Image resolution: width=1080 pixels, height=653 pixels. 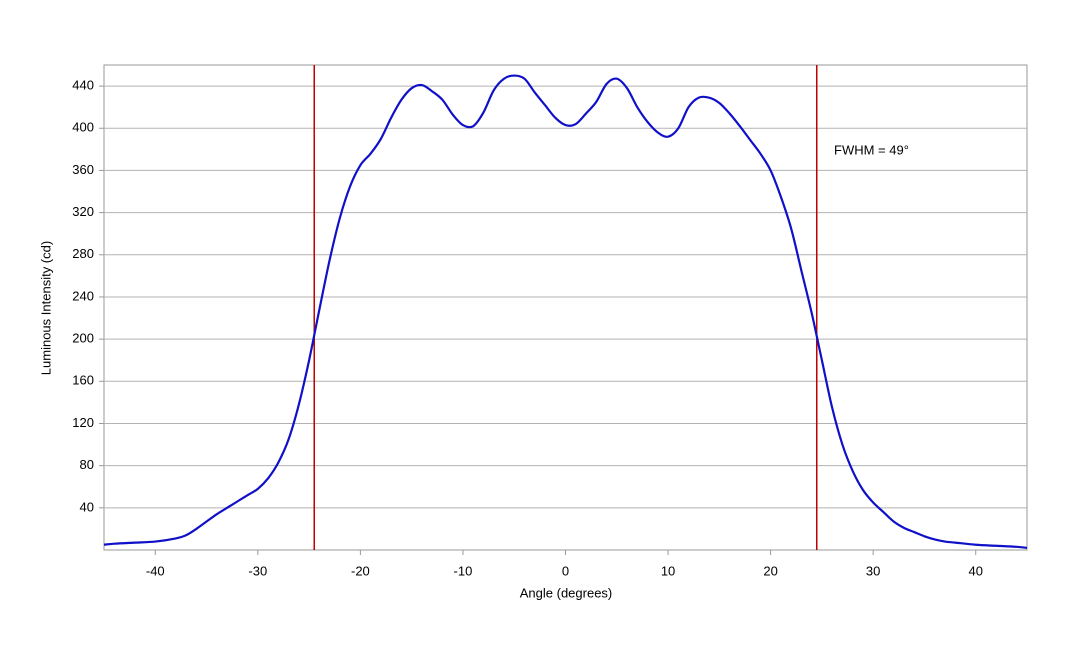 I want to click on y-tick-label: 280, so click(x=83, y=253).